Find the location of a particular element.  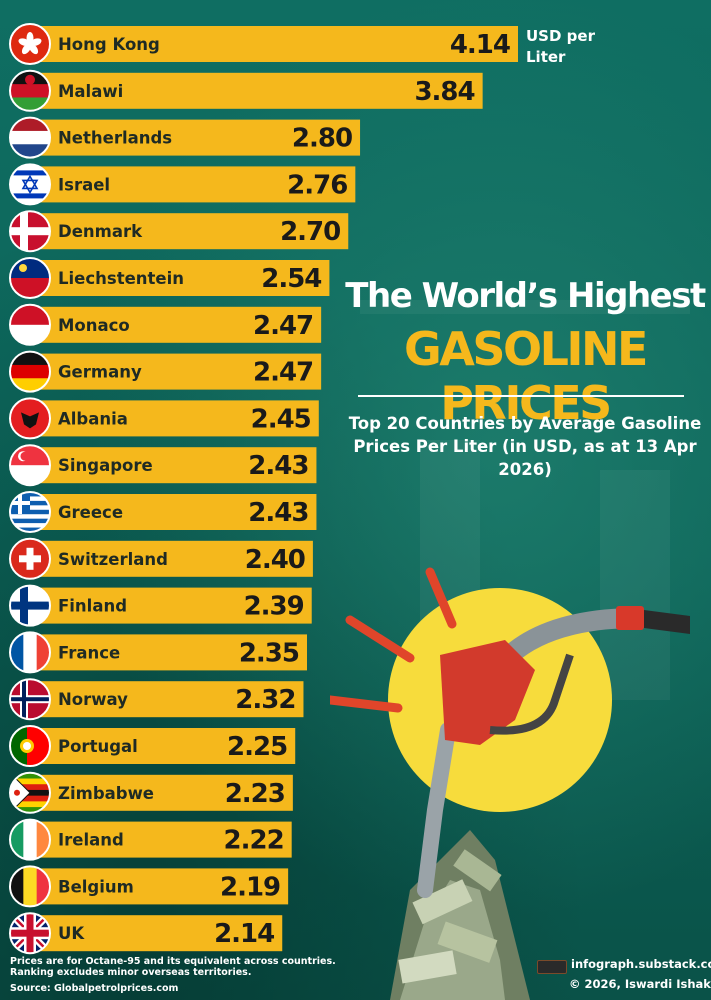

malawi-flag-icon is located at coordinates (30, 90).